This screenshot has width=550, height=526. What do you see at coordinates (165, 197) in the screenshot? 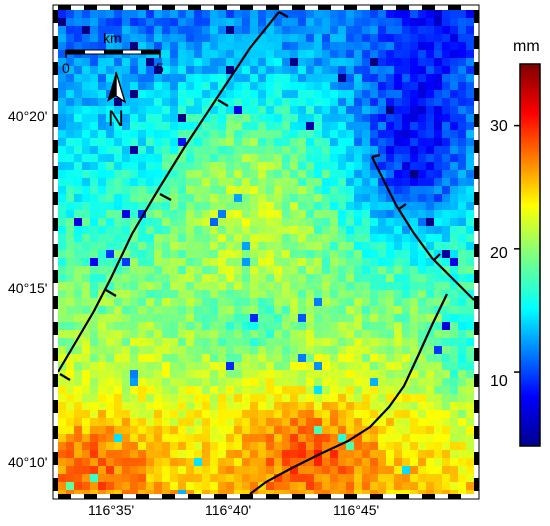
I see `fault-tick` at bounding box center [165, 197].